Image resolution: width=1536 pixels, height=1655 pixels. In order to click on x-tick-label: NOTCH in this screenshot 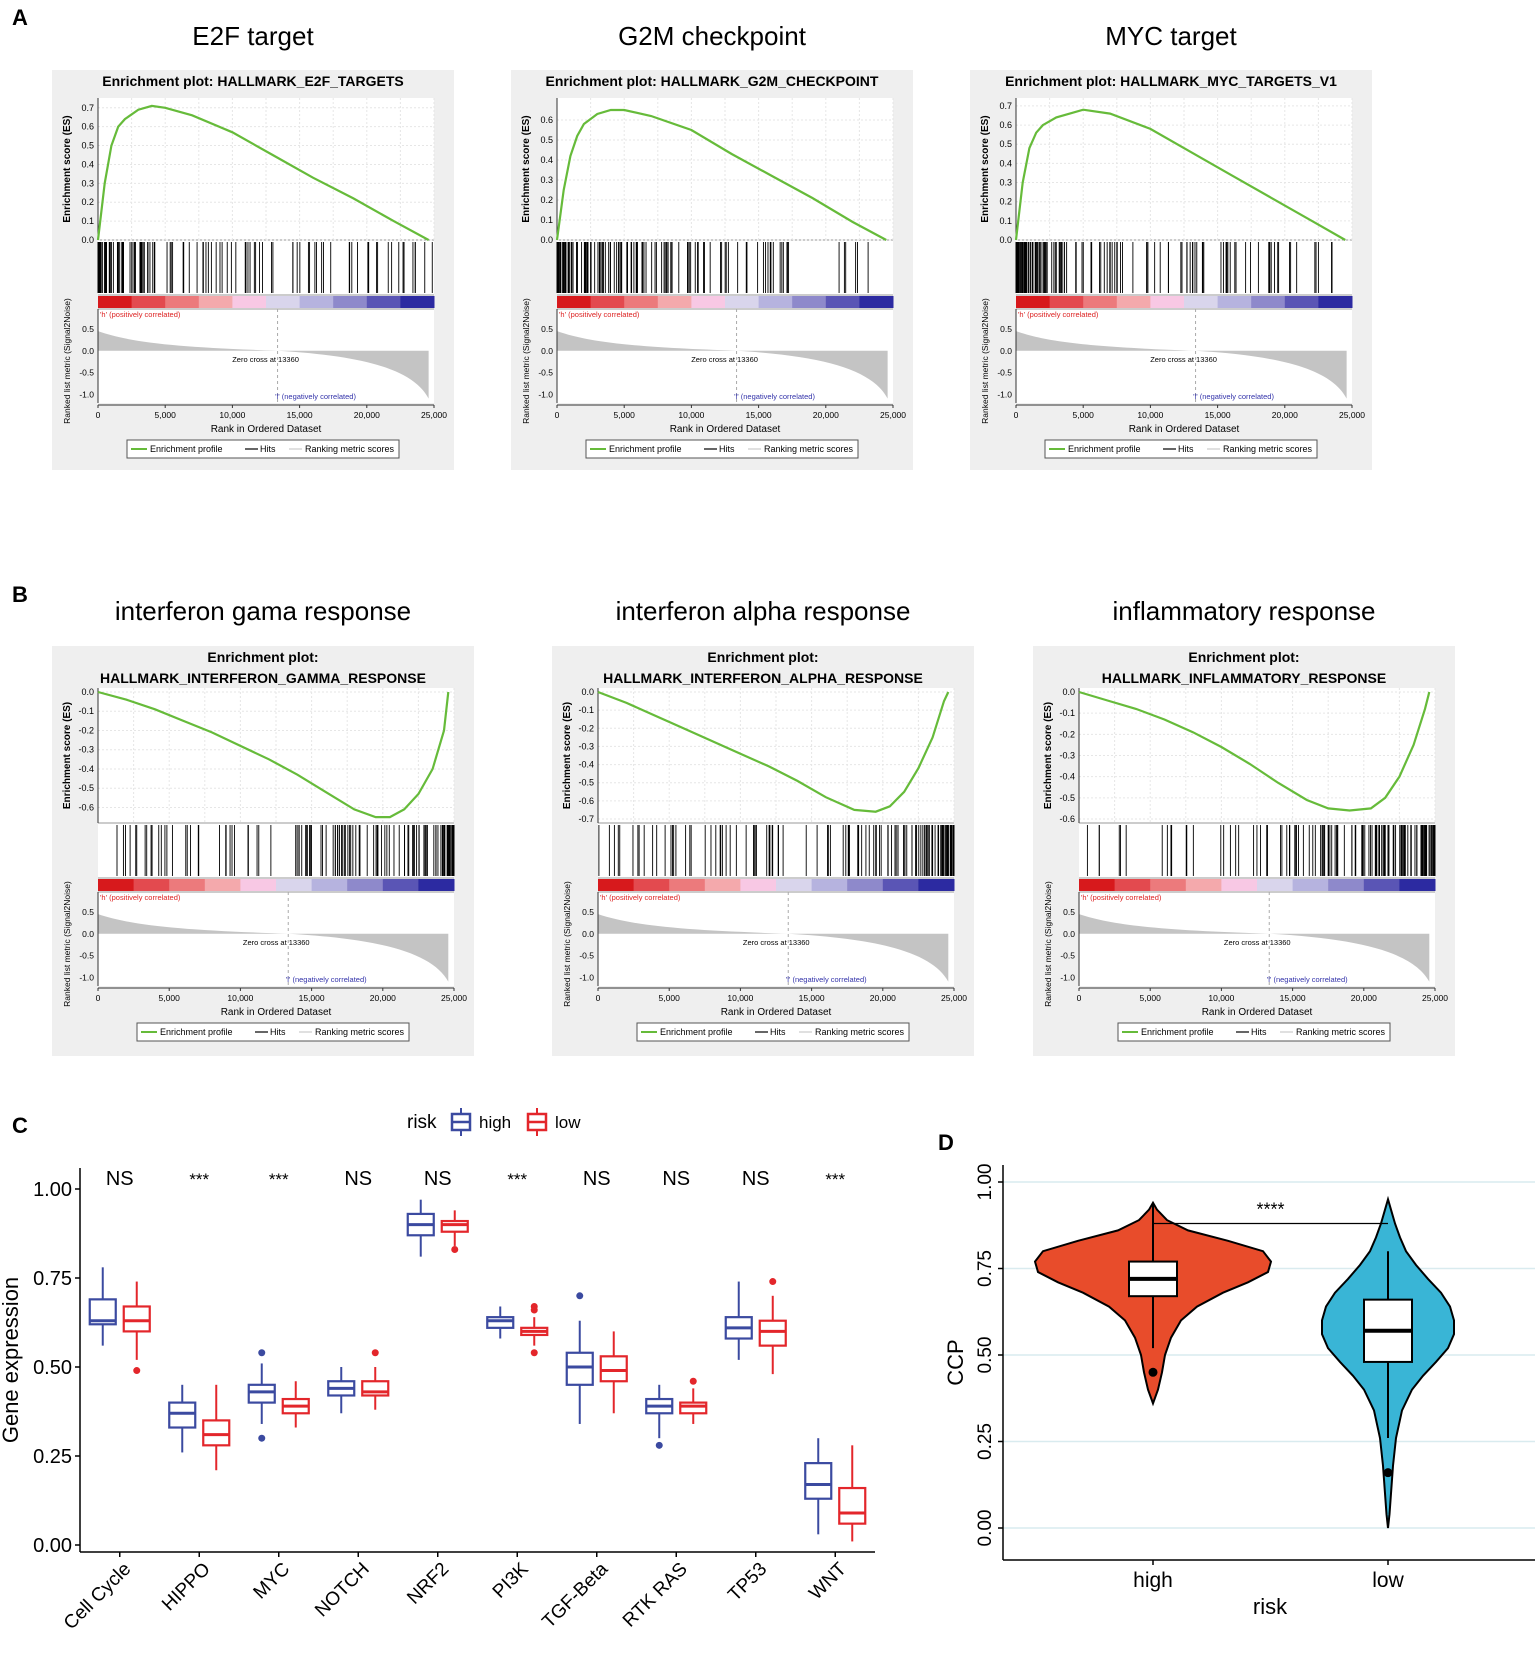, I will do `click(342, 1590)`.